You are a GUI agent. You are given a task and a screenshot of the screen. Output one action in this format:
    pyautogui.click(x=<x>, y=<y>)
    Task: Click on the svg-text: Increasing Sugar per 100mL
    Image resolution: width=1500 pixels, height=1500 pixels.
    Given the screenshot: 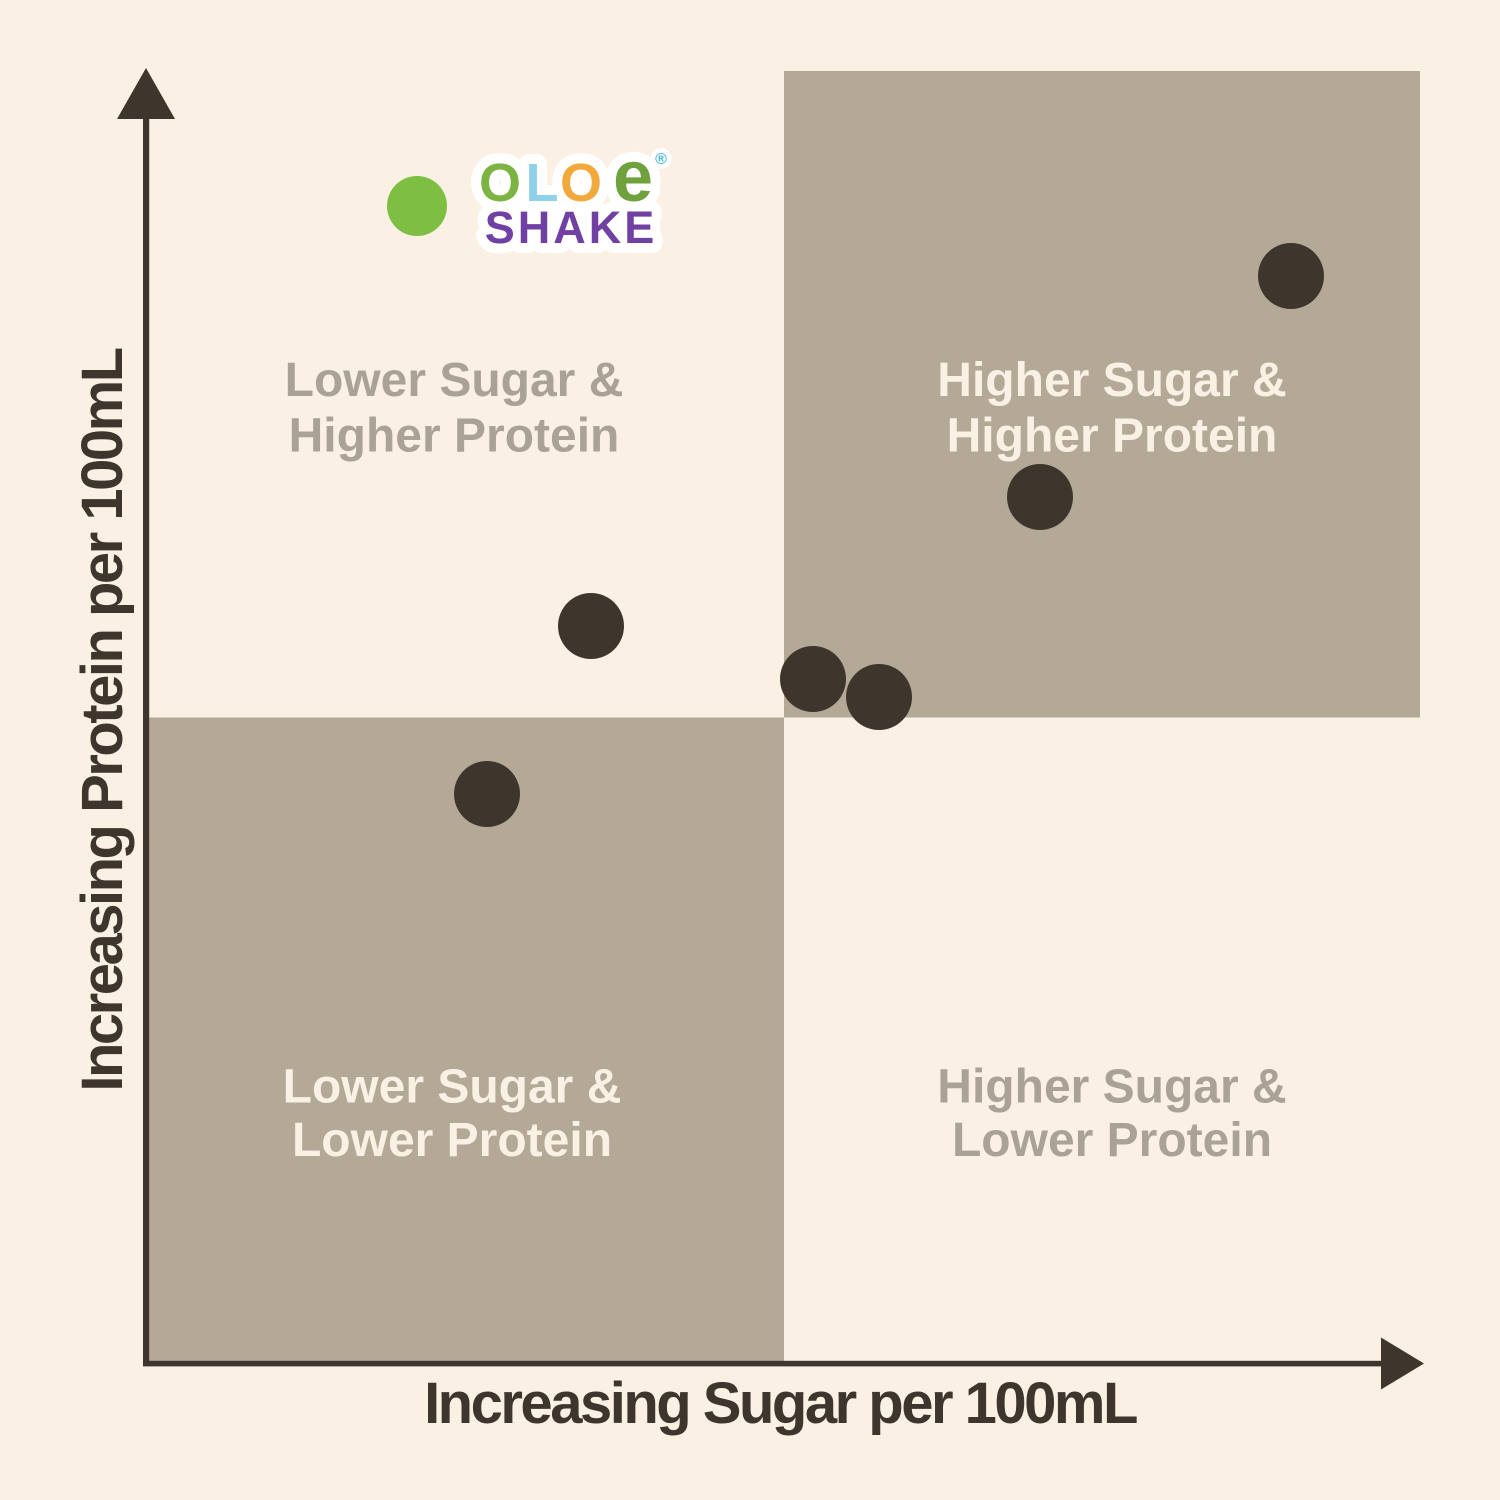 What is the action you would take?
    pyautogui.click(x=780, y=1403)
    